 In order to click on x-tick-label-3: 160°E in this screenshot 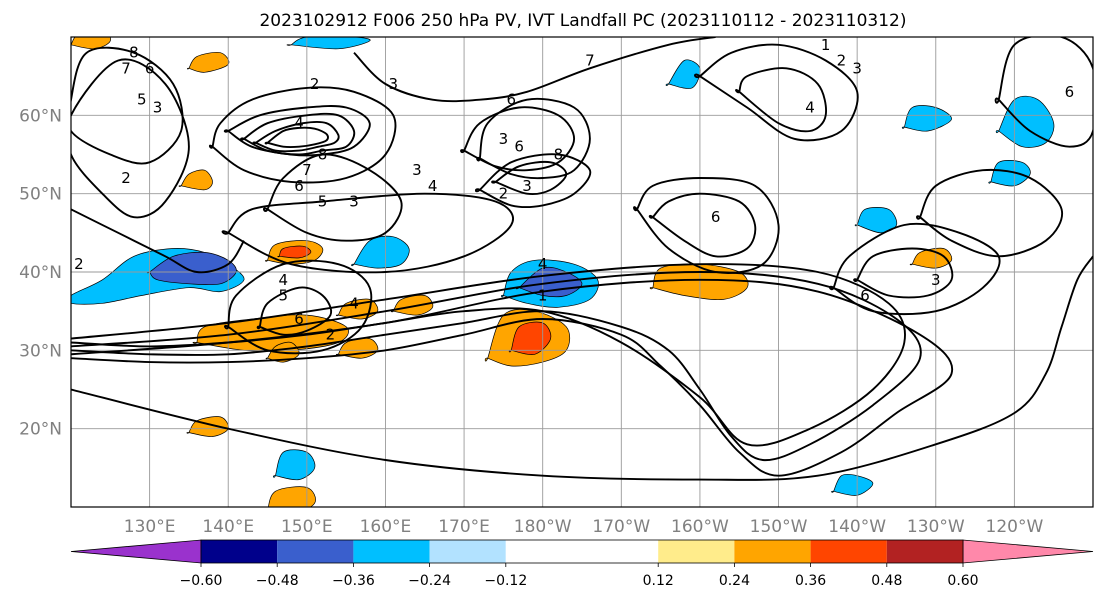, I will do `click(386, 527)`.